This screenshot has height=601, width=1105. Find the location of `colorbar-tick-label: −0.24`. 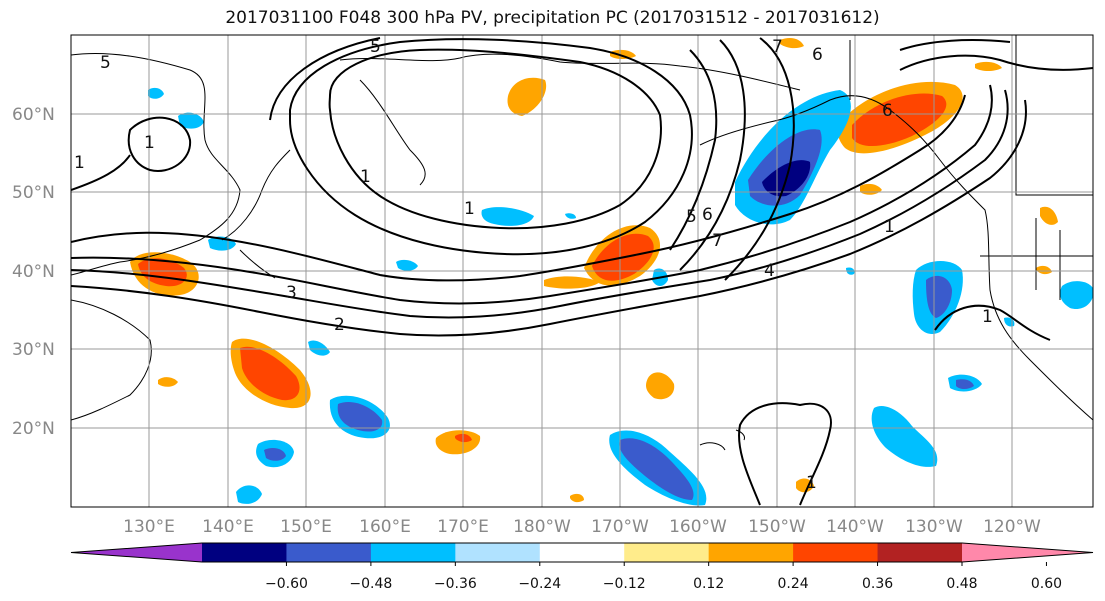

colorbar-tick-label: −0.24 is located at coordinates (539, 584).